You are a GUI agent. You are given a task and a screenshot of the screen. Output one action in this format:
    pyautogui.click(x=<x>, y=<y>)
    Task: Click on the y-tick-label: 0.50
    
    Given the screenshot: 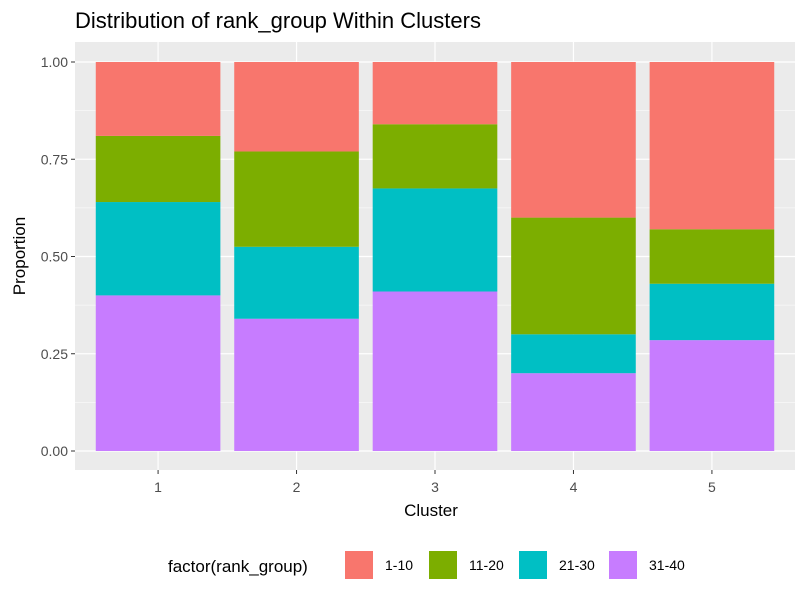 What is the action you would take?
    pyautogui.click(x=54, y=257)
    